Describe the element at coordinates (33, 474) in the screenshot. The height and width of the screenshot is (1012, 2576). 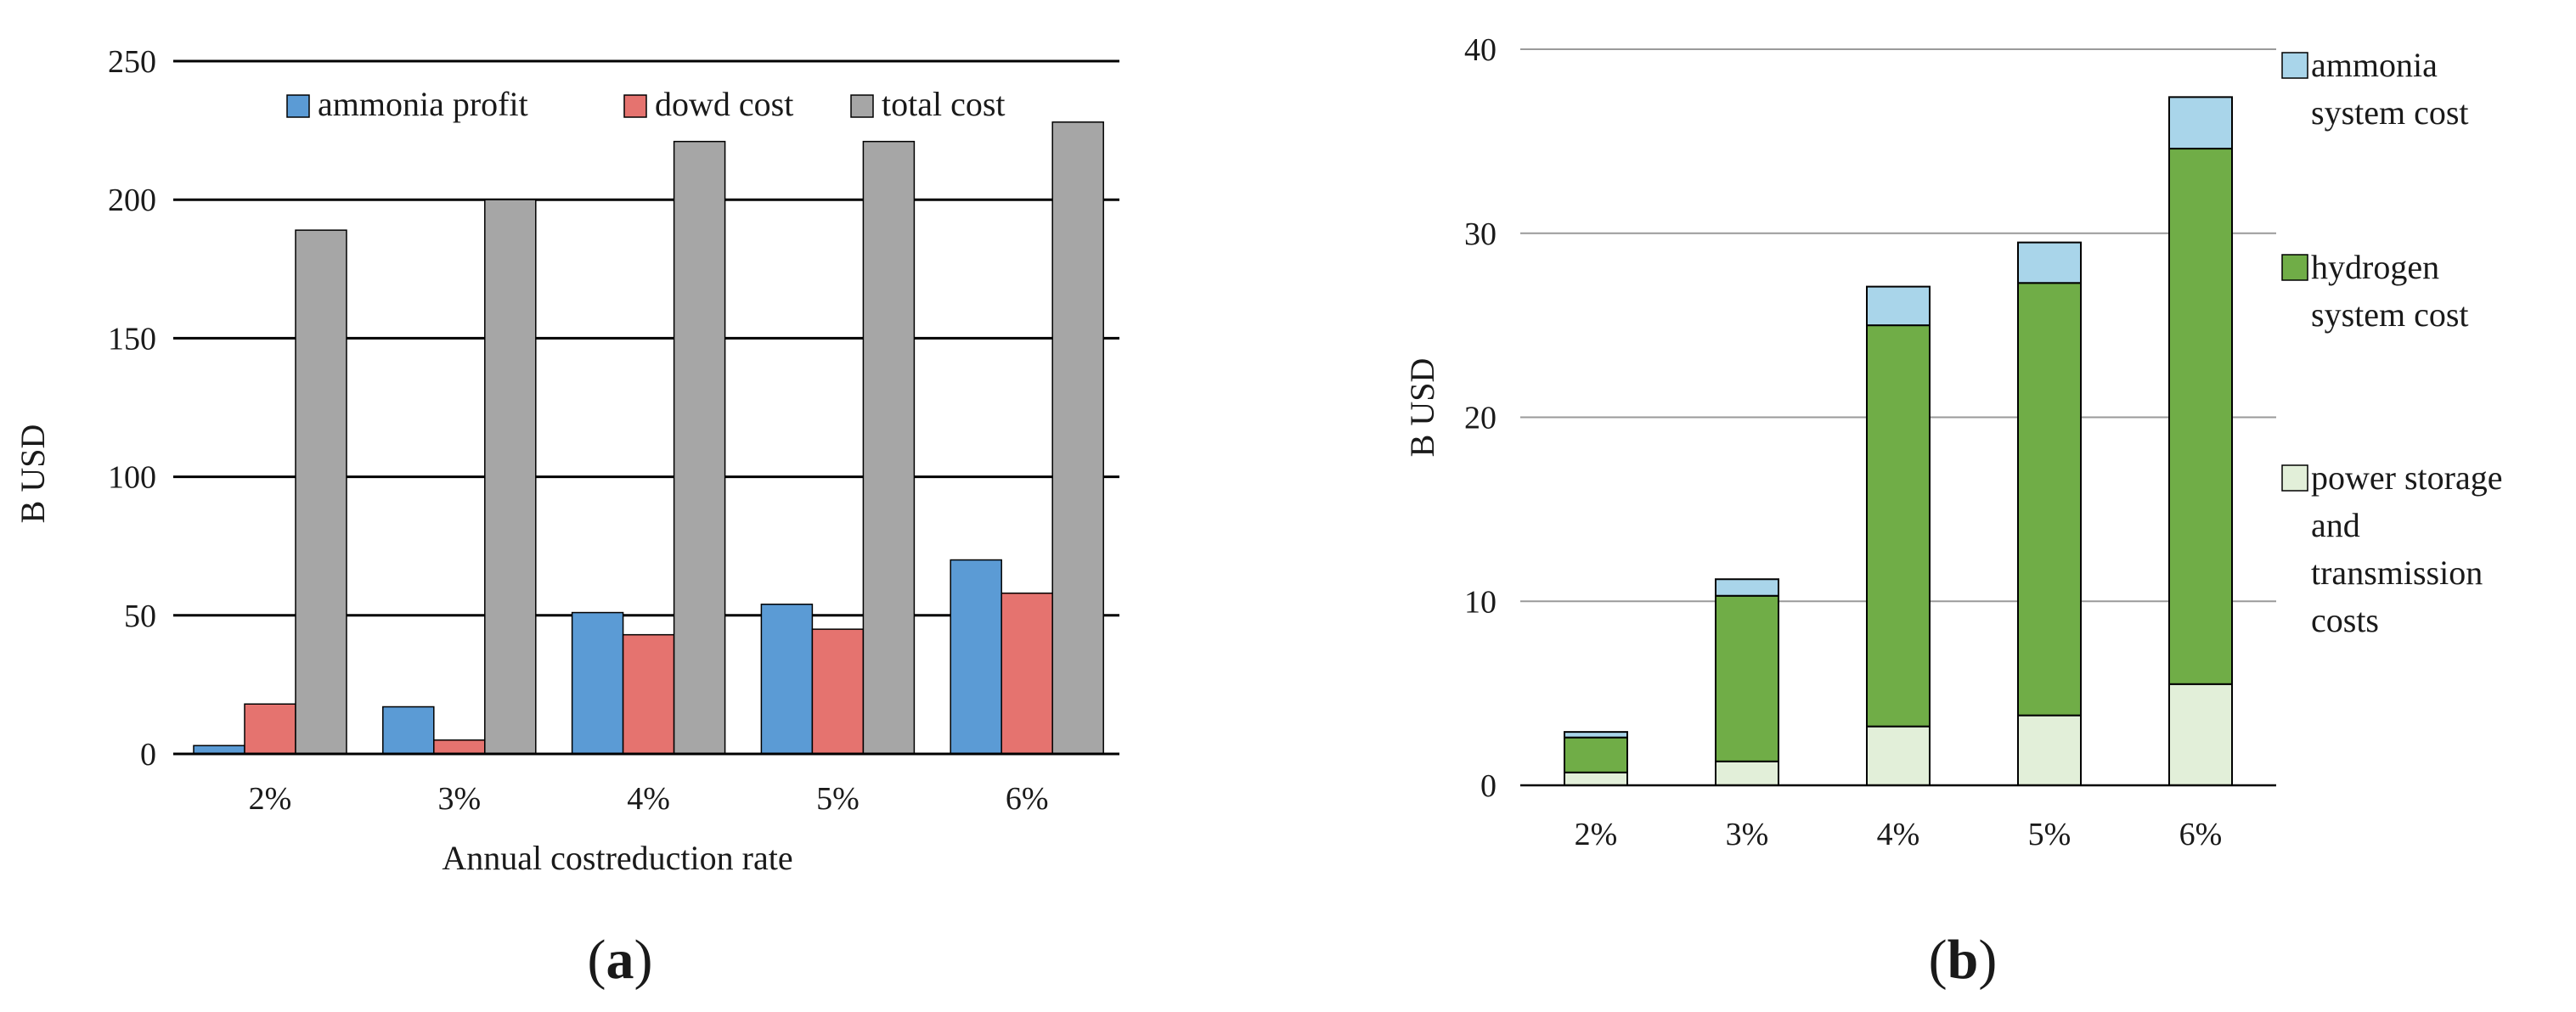
I see `chart-a-ylabel: B USD` at that location.